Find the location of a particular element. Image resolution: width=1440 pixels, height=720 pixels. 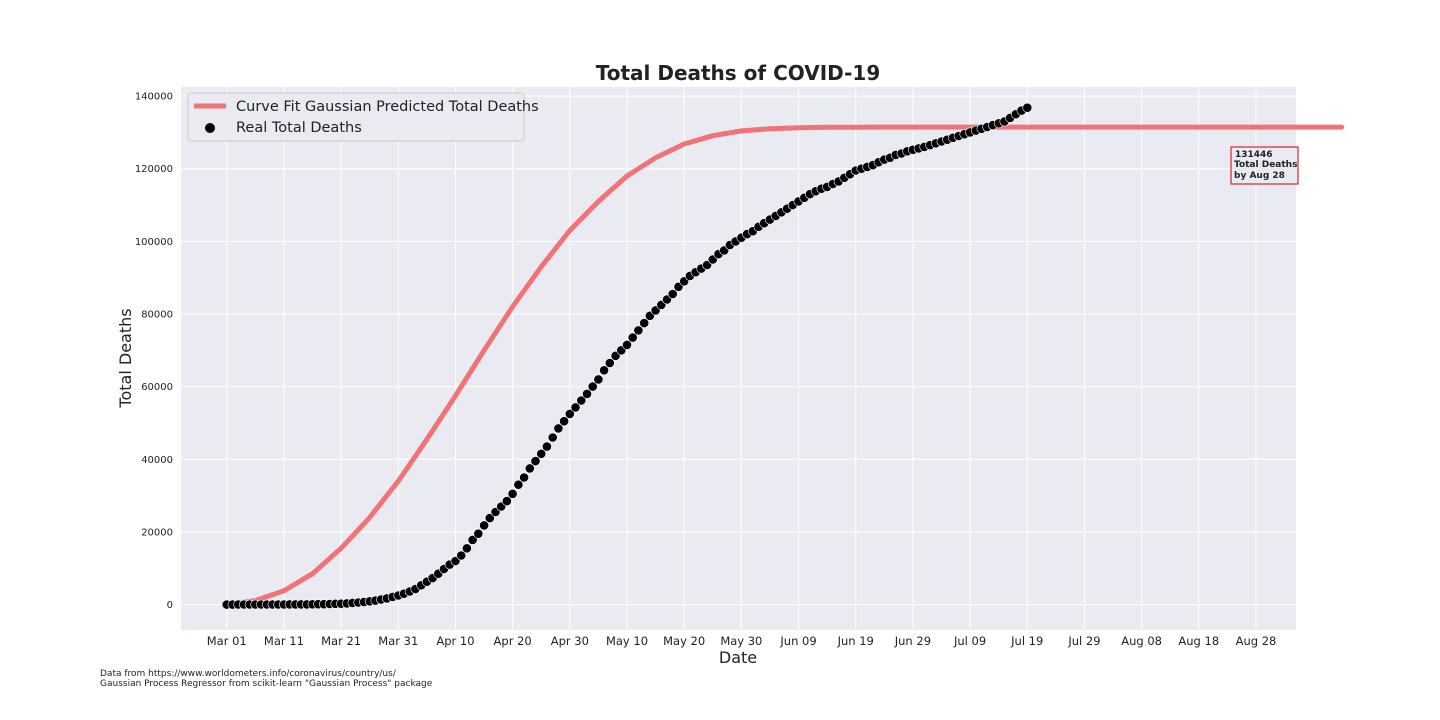

x-tick-label: Aug 28 is located at coordinates (1256, 641).